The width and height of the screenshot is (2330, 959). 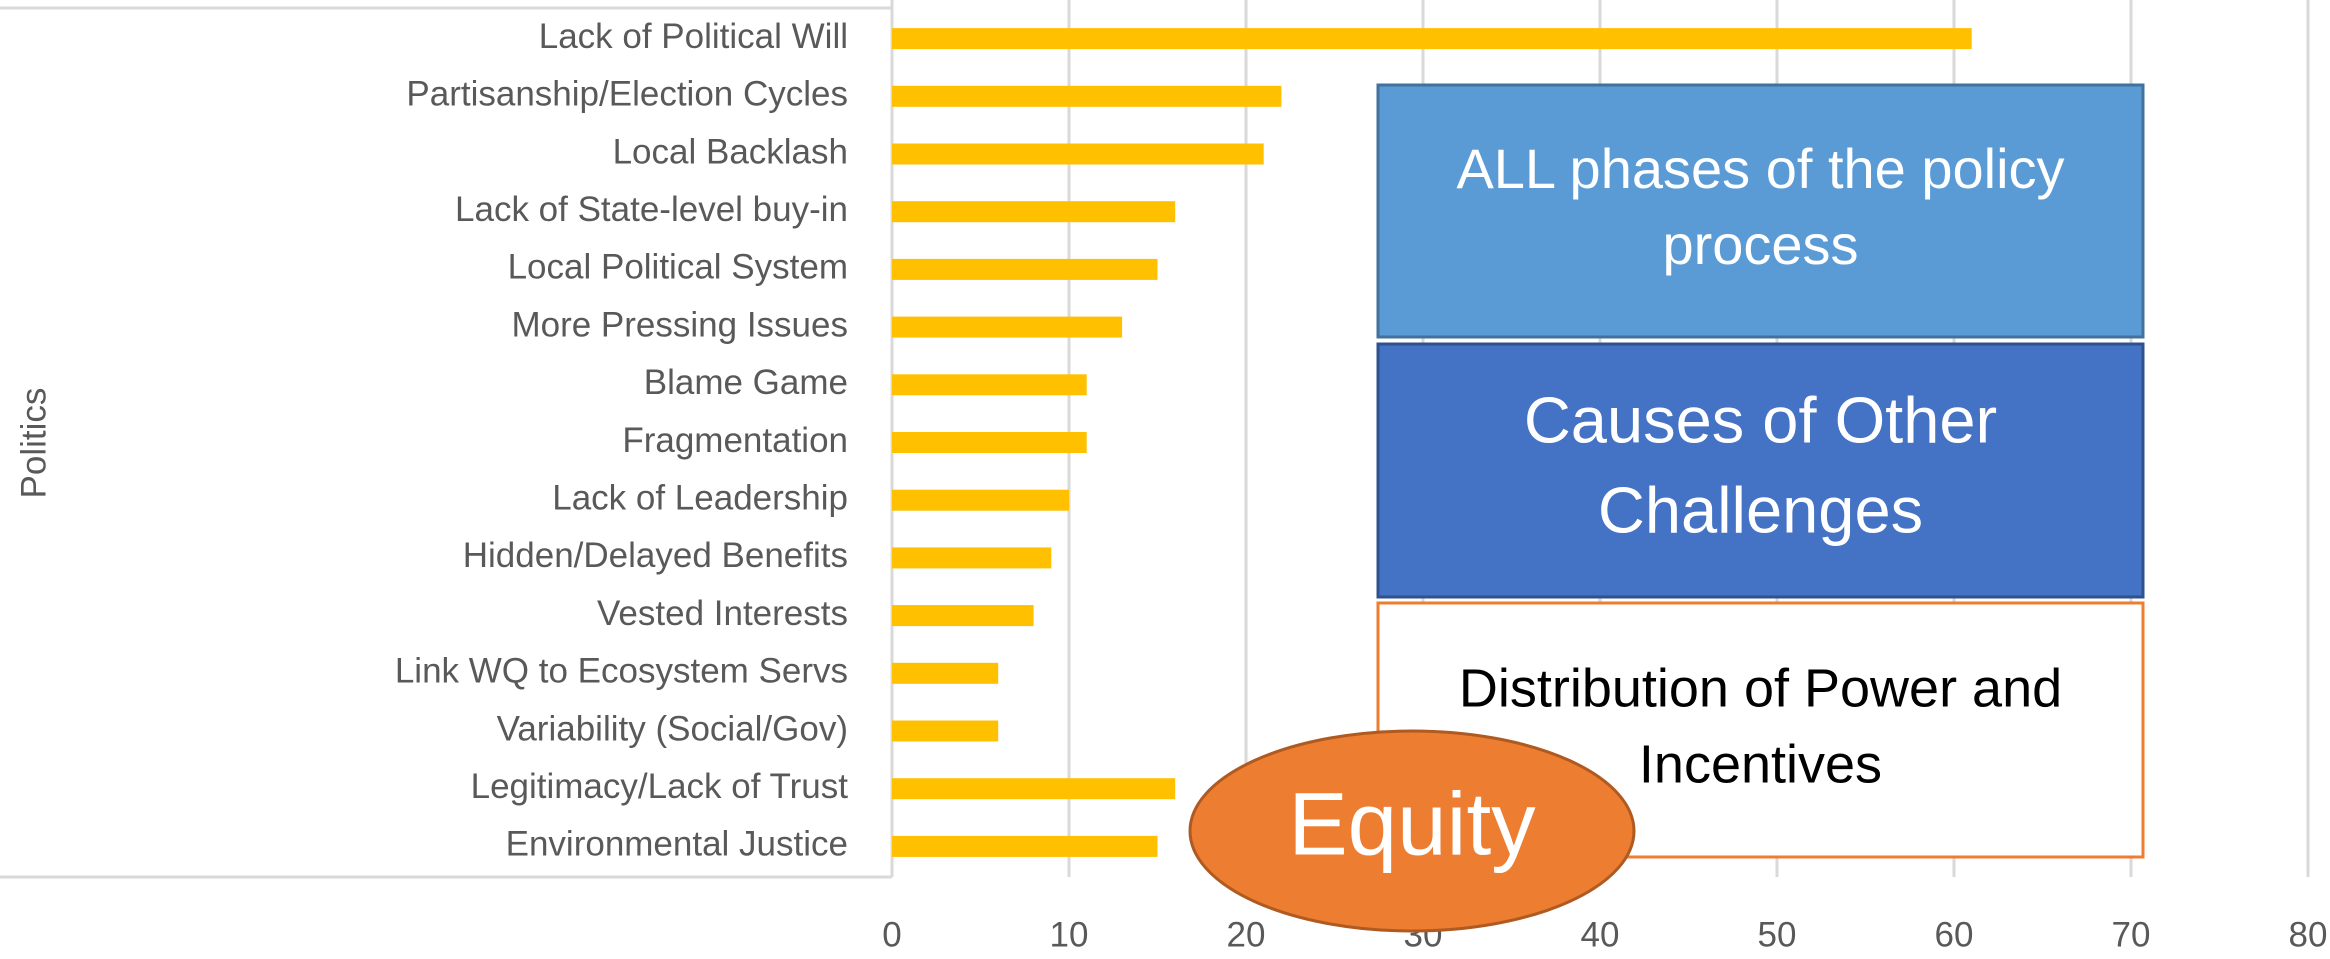 What do you see at coordinates (2131, 934) in the screenshot?
I see `x-tick-label: 70` at bounding box center [2131, 934].